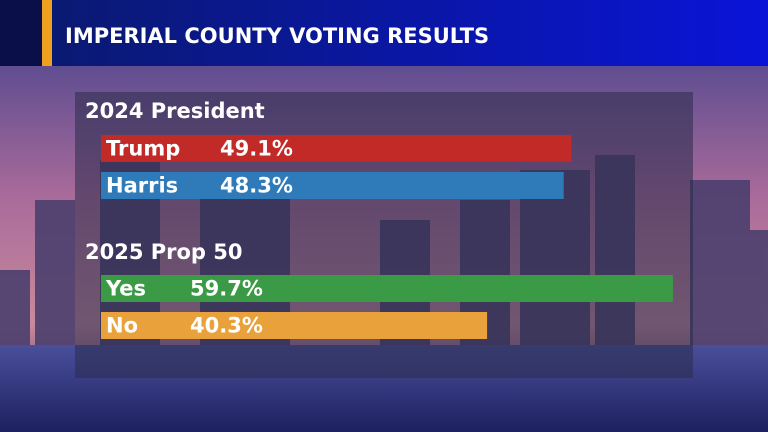 The width and height of the screenshot is (768, 432). Describe the element at coordinates (226, 326) in the screenshot. I see `value-label: 40.3%` at that location.